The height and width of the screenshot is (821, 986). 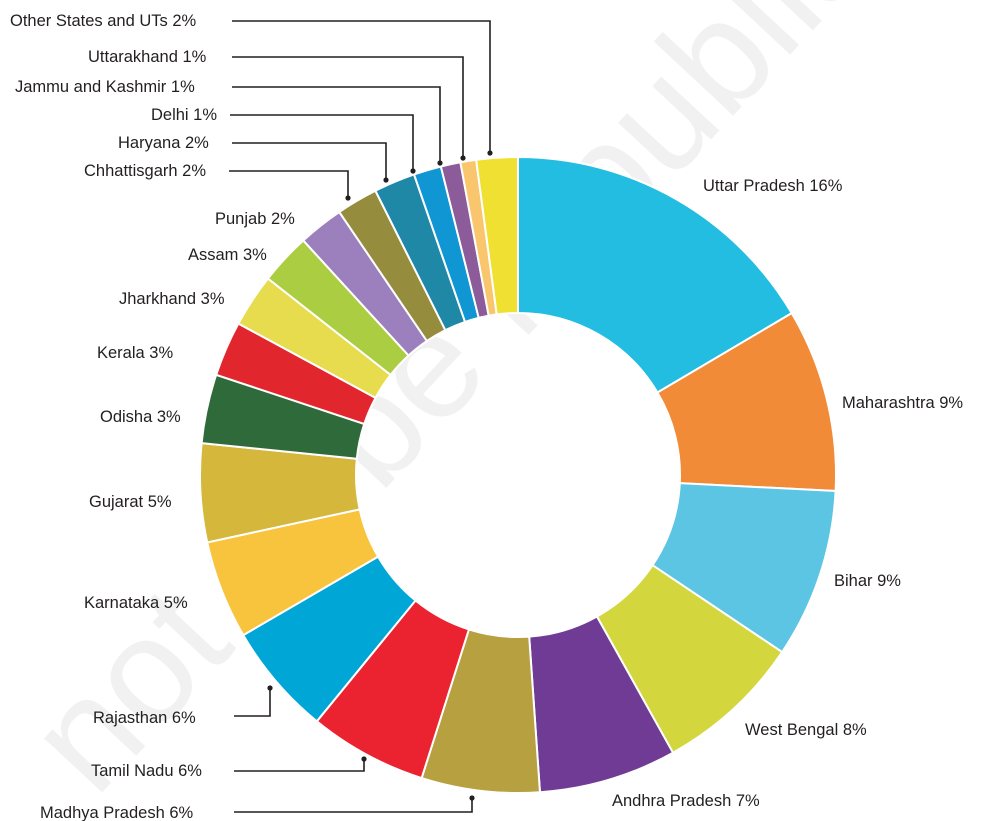 What do you see at coordinates (463, 158) in the screenshot?
I see `leader-dot-uttarakhand` at bounding box center [463, 158].